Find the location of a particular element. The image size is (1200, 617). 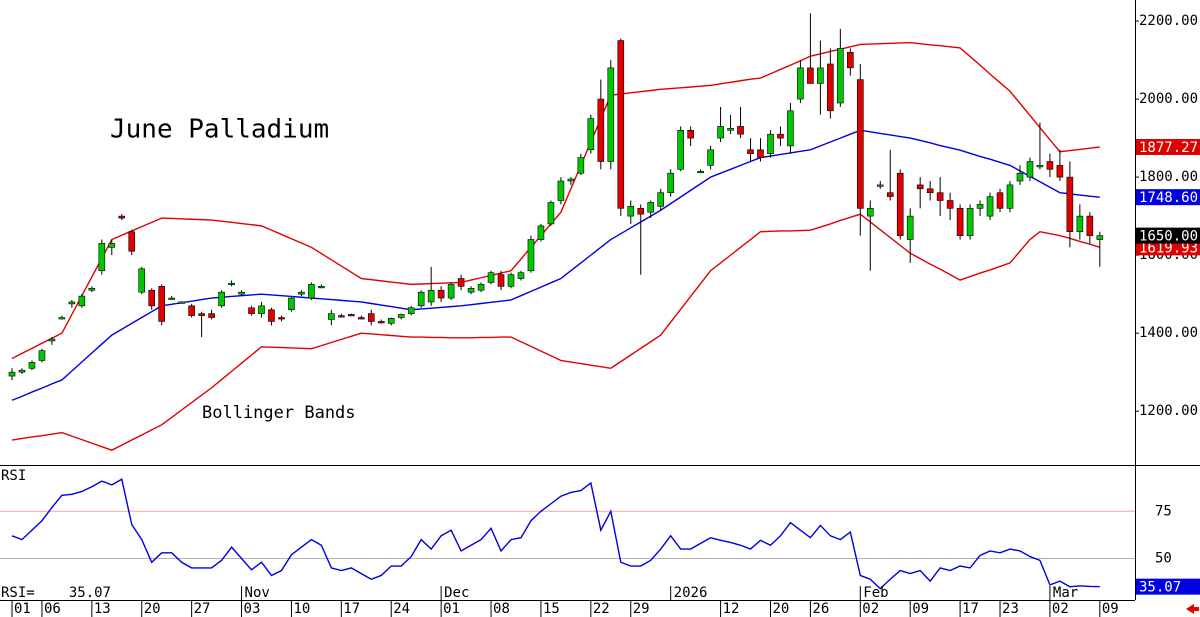

panel-title: RSI is located at coordinates (13, 476).